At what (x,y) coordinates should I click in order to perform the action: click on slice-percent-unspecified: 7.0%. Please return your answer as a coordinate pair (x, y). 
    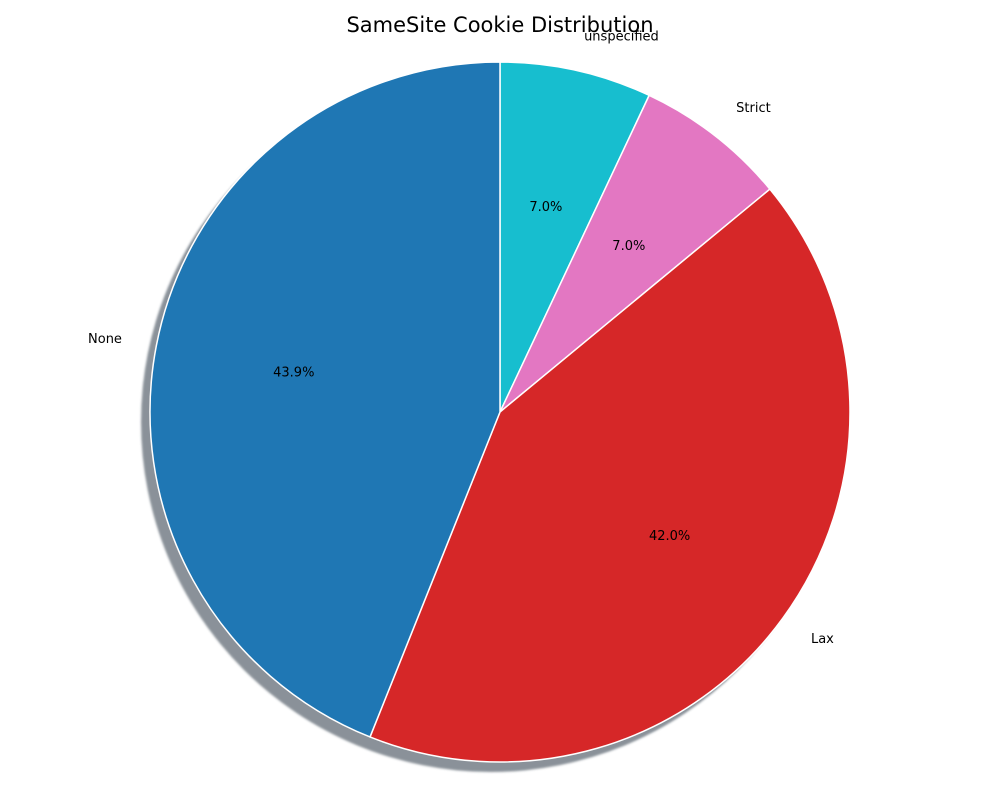
    Looking at the image, I should click on (545, 207).